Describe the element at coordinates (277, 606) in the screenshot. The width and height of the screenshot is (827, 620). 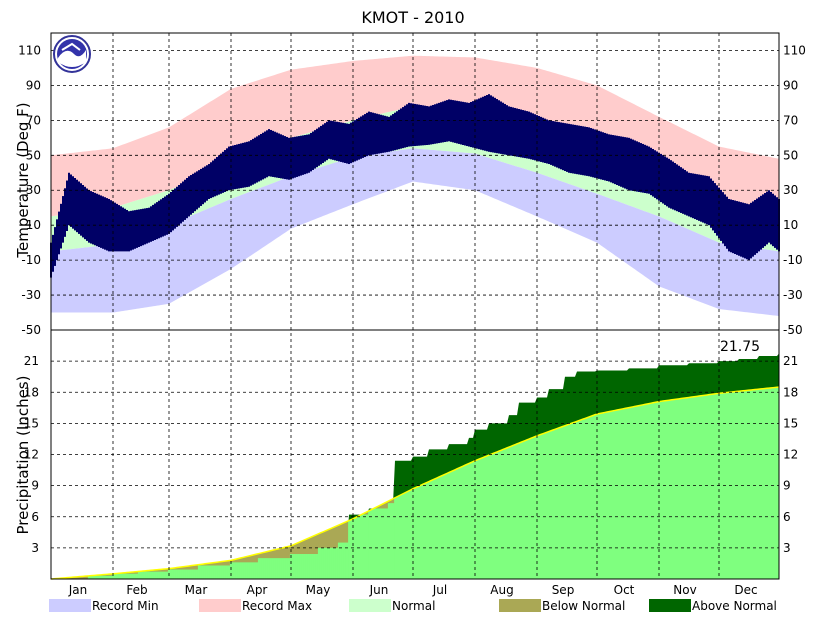
I see `legend-label: Record Max` at that location.